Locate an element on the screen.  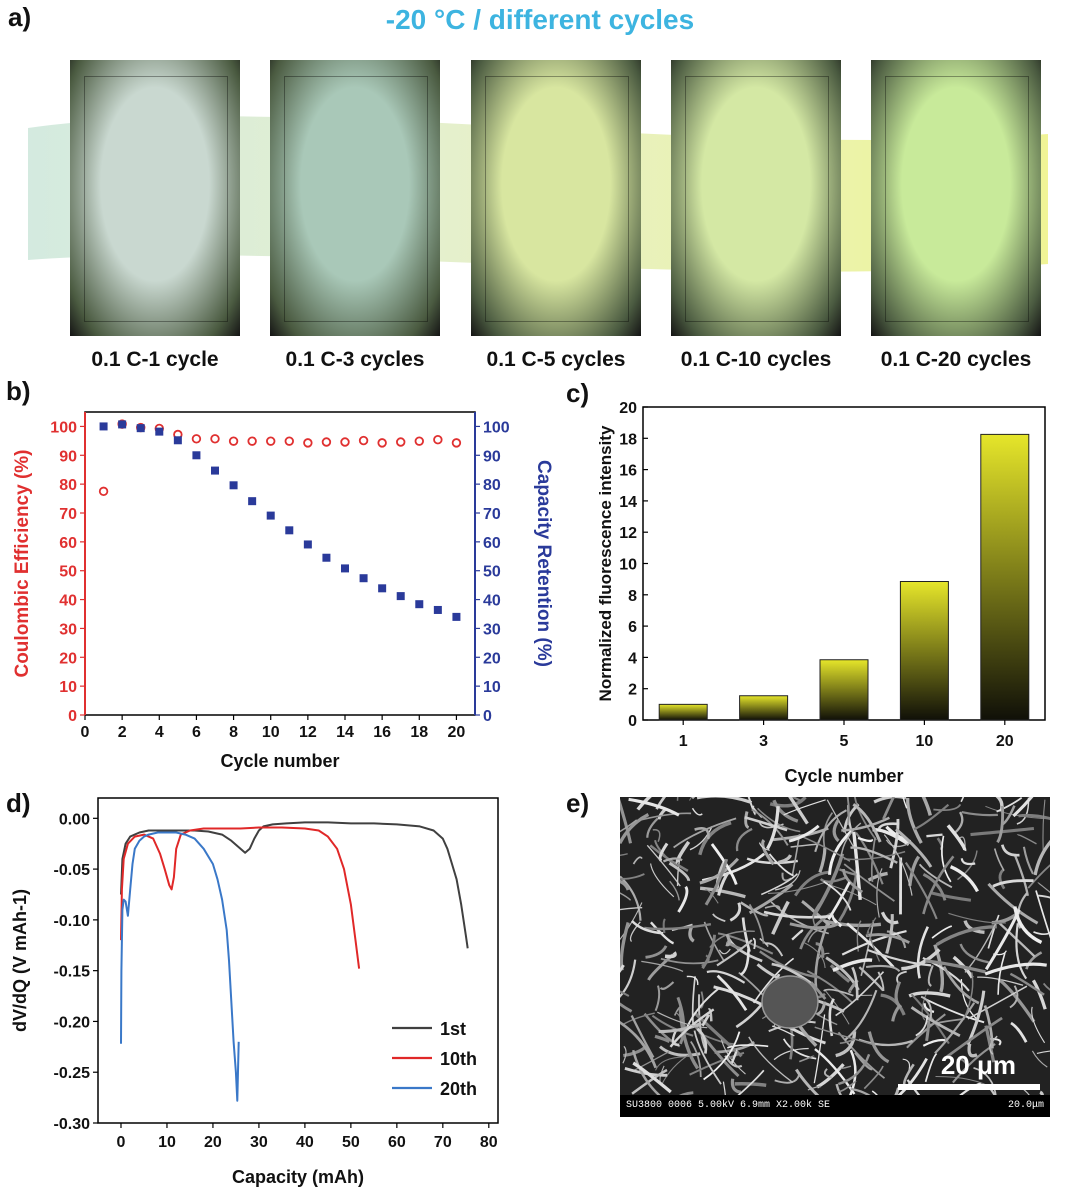
x-tick-label: 80 is located at coordinates (489, 1142).